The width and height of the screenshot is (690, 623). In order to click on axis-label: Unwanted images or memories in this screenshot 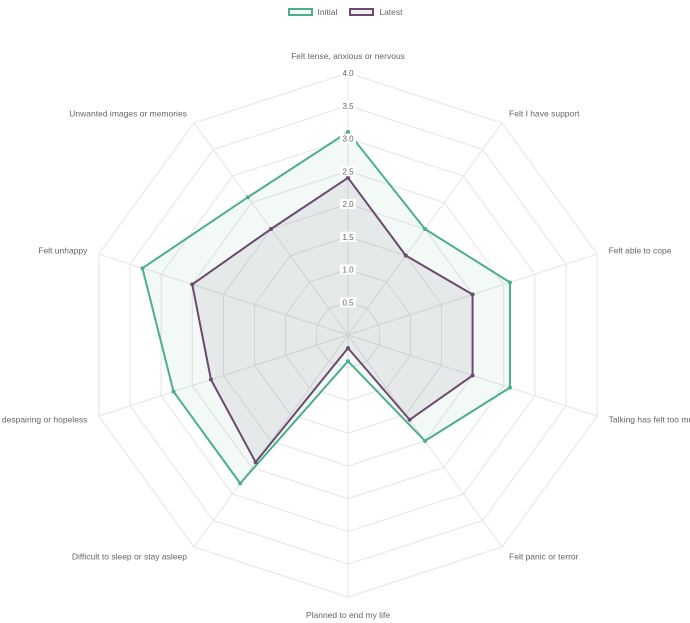, I will do `click(128, 113)`.